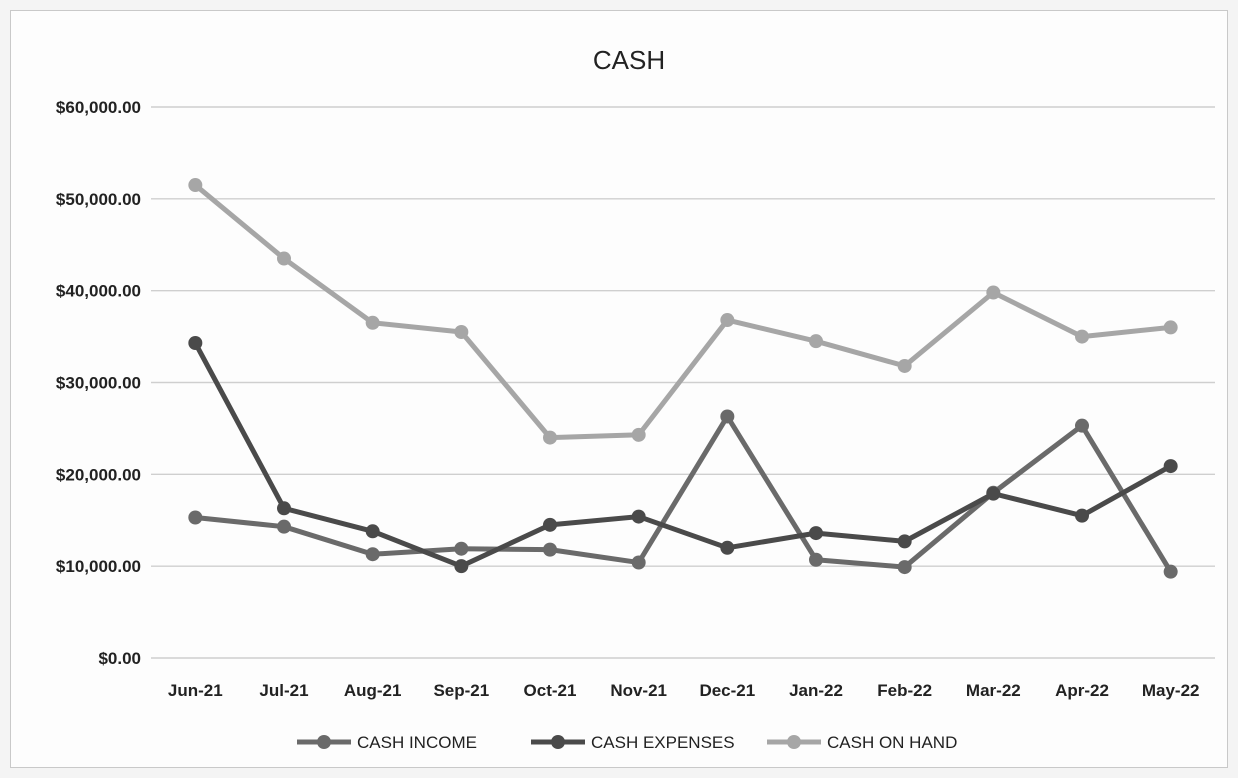 The image size is (1238, 778). Describe the element at coordinates (98, 566) in the screenshot. I see `y-tick-label: $10,000.00` at that location.